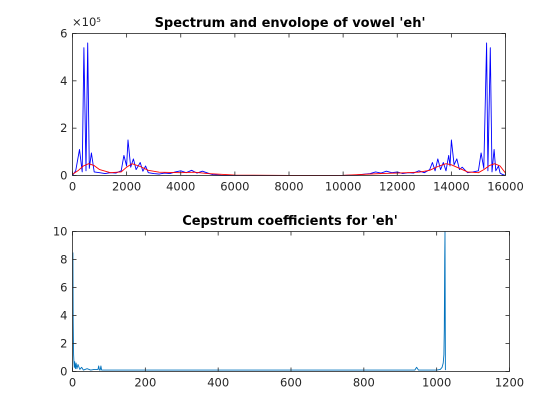  What do you see at coordinates (451, 187) in the screenshot?
I see `x-tick-label: 14000` at bounding box center [451, 187].